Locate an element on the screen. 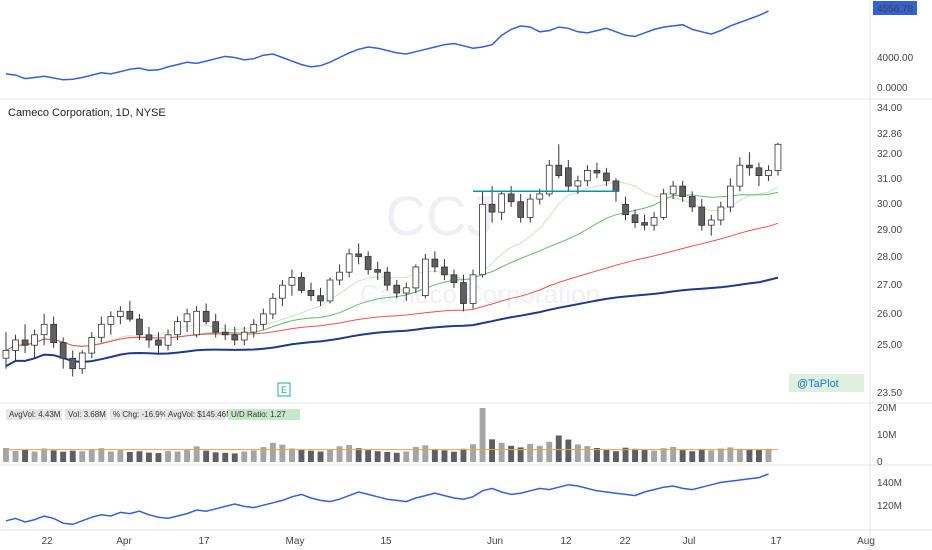 This screenshot has width=932, height=550. chart-title: Cameco Corporation, 1D, NYSE is located at coordinates (87, 113).